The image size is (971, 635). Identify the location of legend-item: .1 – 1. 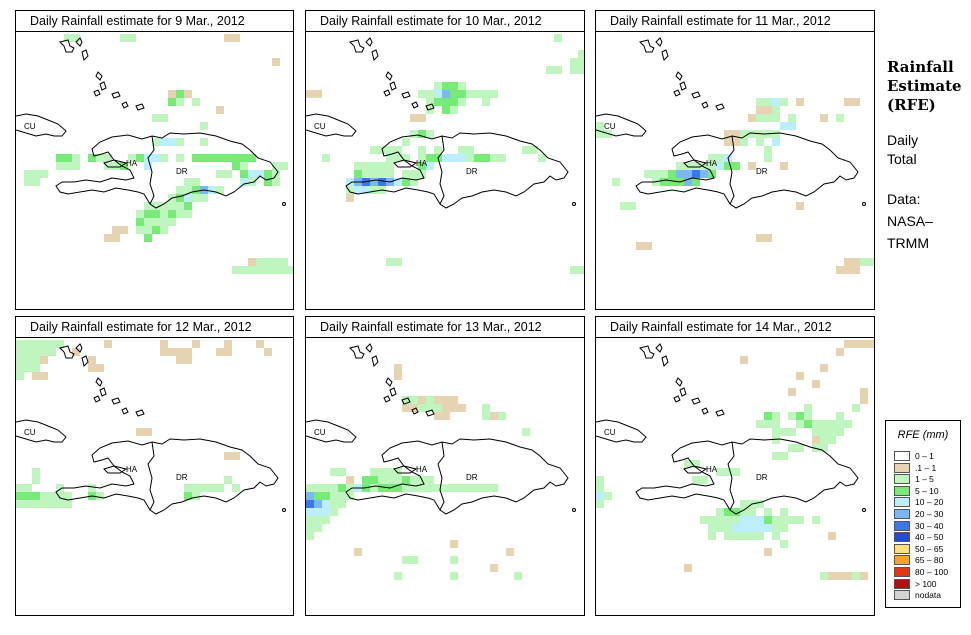
(915, 468).